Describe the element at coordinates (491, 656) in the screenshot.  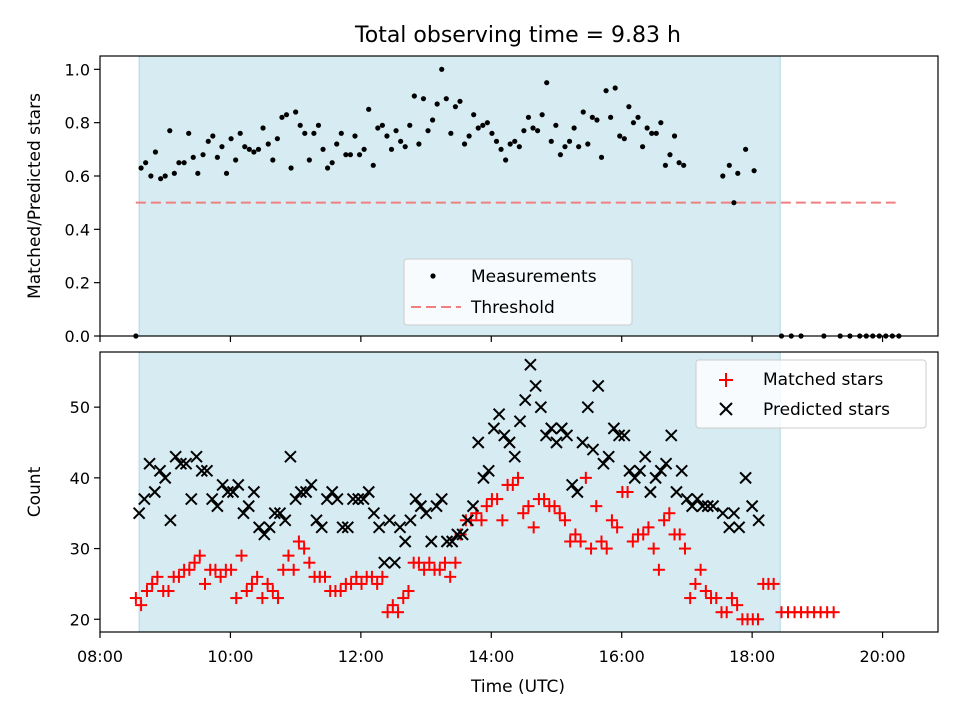
I see `x-tick-label: 14:00` at that location.